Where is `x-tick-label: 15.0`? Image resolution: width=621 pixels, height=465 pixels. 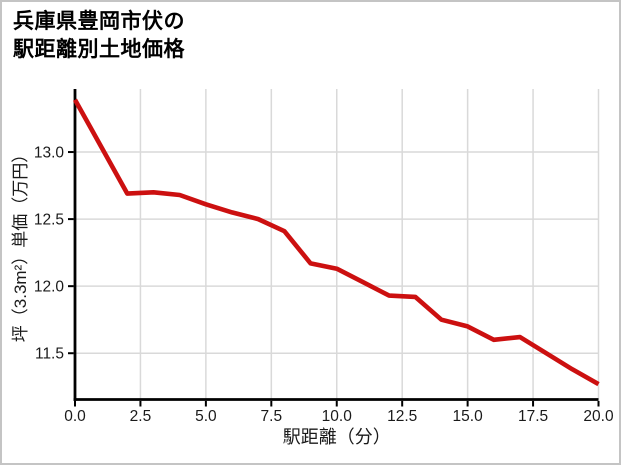 x-tick-label: 15.0 is located at coordinates (468, 416).